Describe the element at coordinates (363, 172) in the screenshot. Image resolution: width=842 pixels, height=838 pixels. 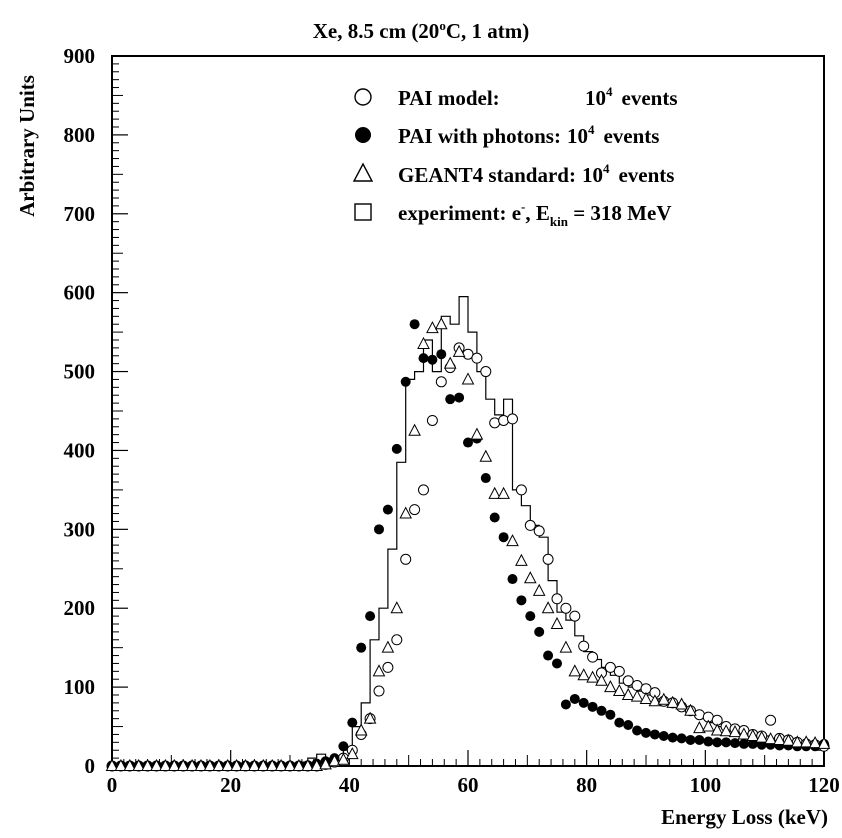
I see `legend-marker-open-triangle` at that location.